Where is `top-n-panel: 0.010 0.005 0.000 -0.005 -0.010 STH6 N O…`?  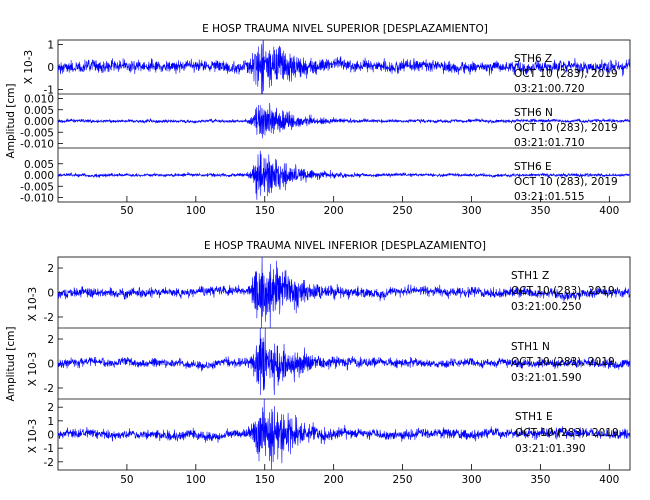 top-n-panel: 0.010 0.005 0.000 -0.005 -0.010 STH6 N O… is located at coordinates (325, 122).